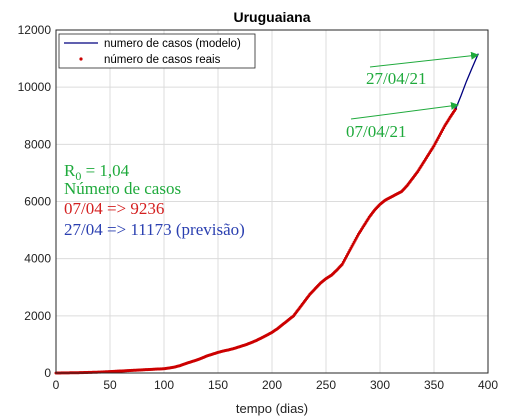 This screenshot has width=521, height=420. What do you see at coordinates (37, 144) in the screenshot?
I see `y-tick-label-4: 8000` at bounding box center [37, 144].